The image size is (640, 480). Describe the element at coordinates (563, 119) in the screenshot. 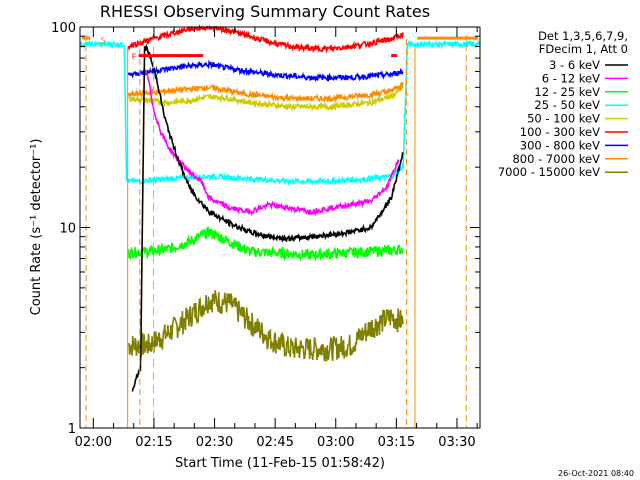

I see `legend-entry-label: 50 - 100 keV` at that location.